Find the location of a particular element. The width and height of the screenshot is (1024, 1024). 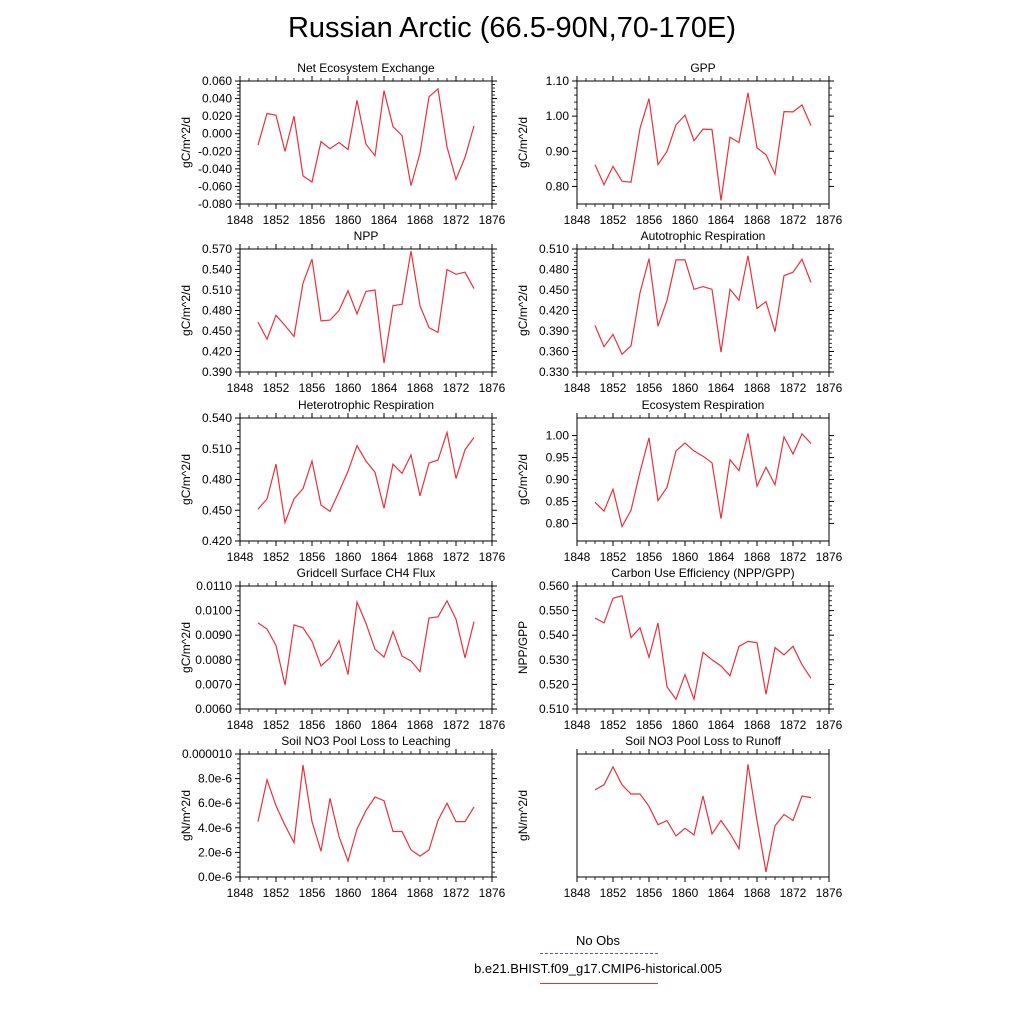

y-tick-label: -0.020 is located at coordinates (215, 151).